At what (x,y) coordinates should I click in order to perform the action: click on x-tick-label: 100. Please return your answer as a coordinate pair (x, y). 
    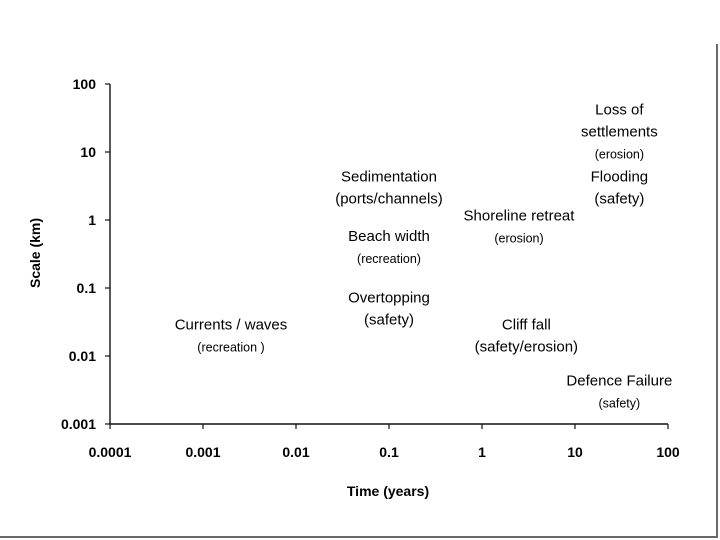
    Looking at the image, I should click on (668, 452).